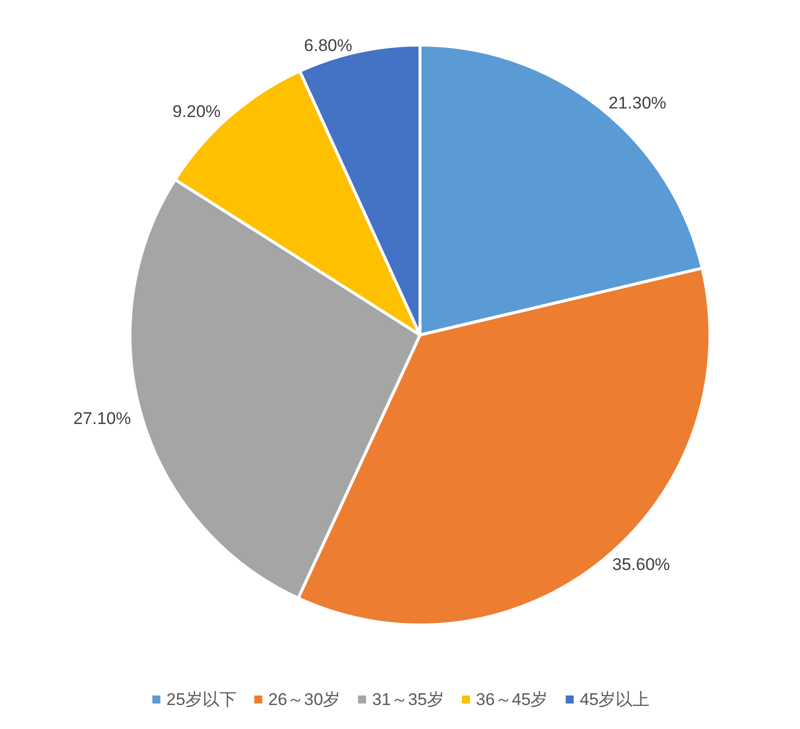  Describe the element at coordinates (637, 102) in the screenshot. I see `data-label: 21.30%` at that location.